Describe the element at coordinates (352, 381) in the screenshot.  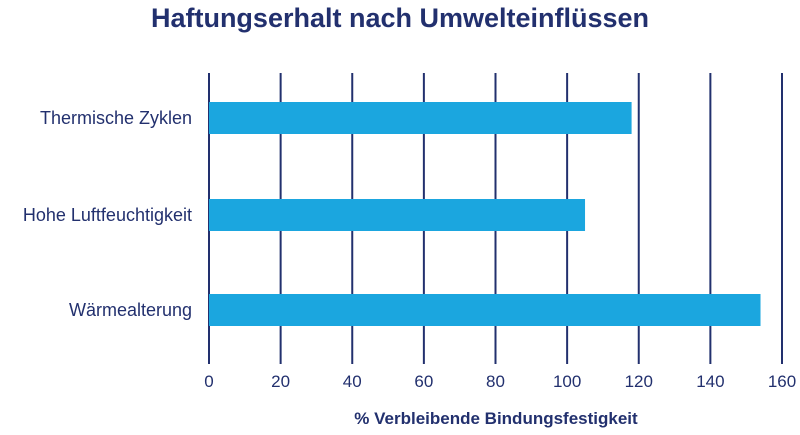
I see `x-tick-label-40: 40` at that location.